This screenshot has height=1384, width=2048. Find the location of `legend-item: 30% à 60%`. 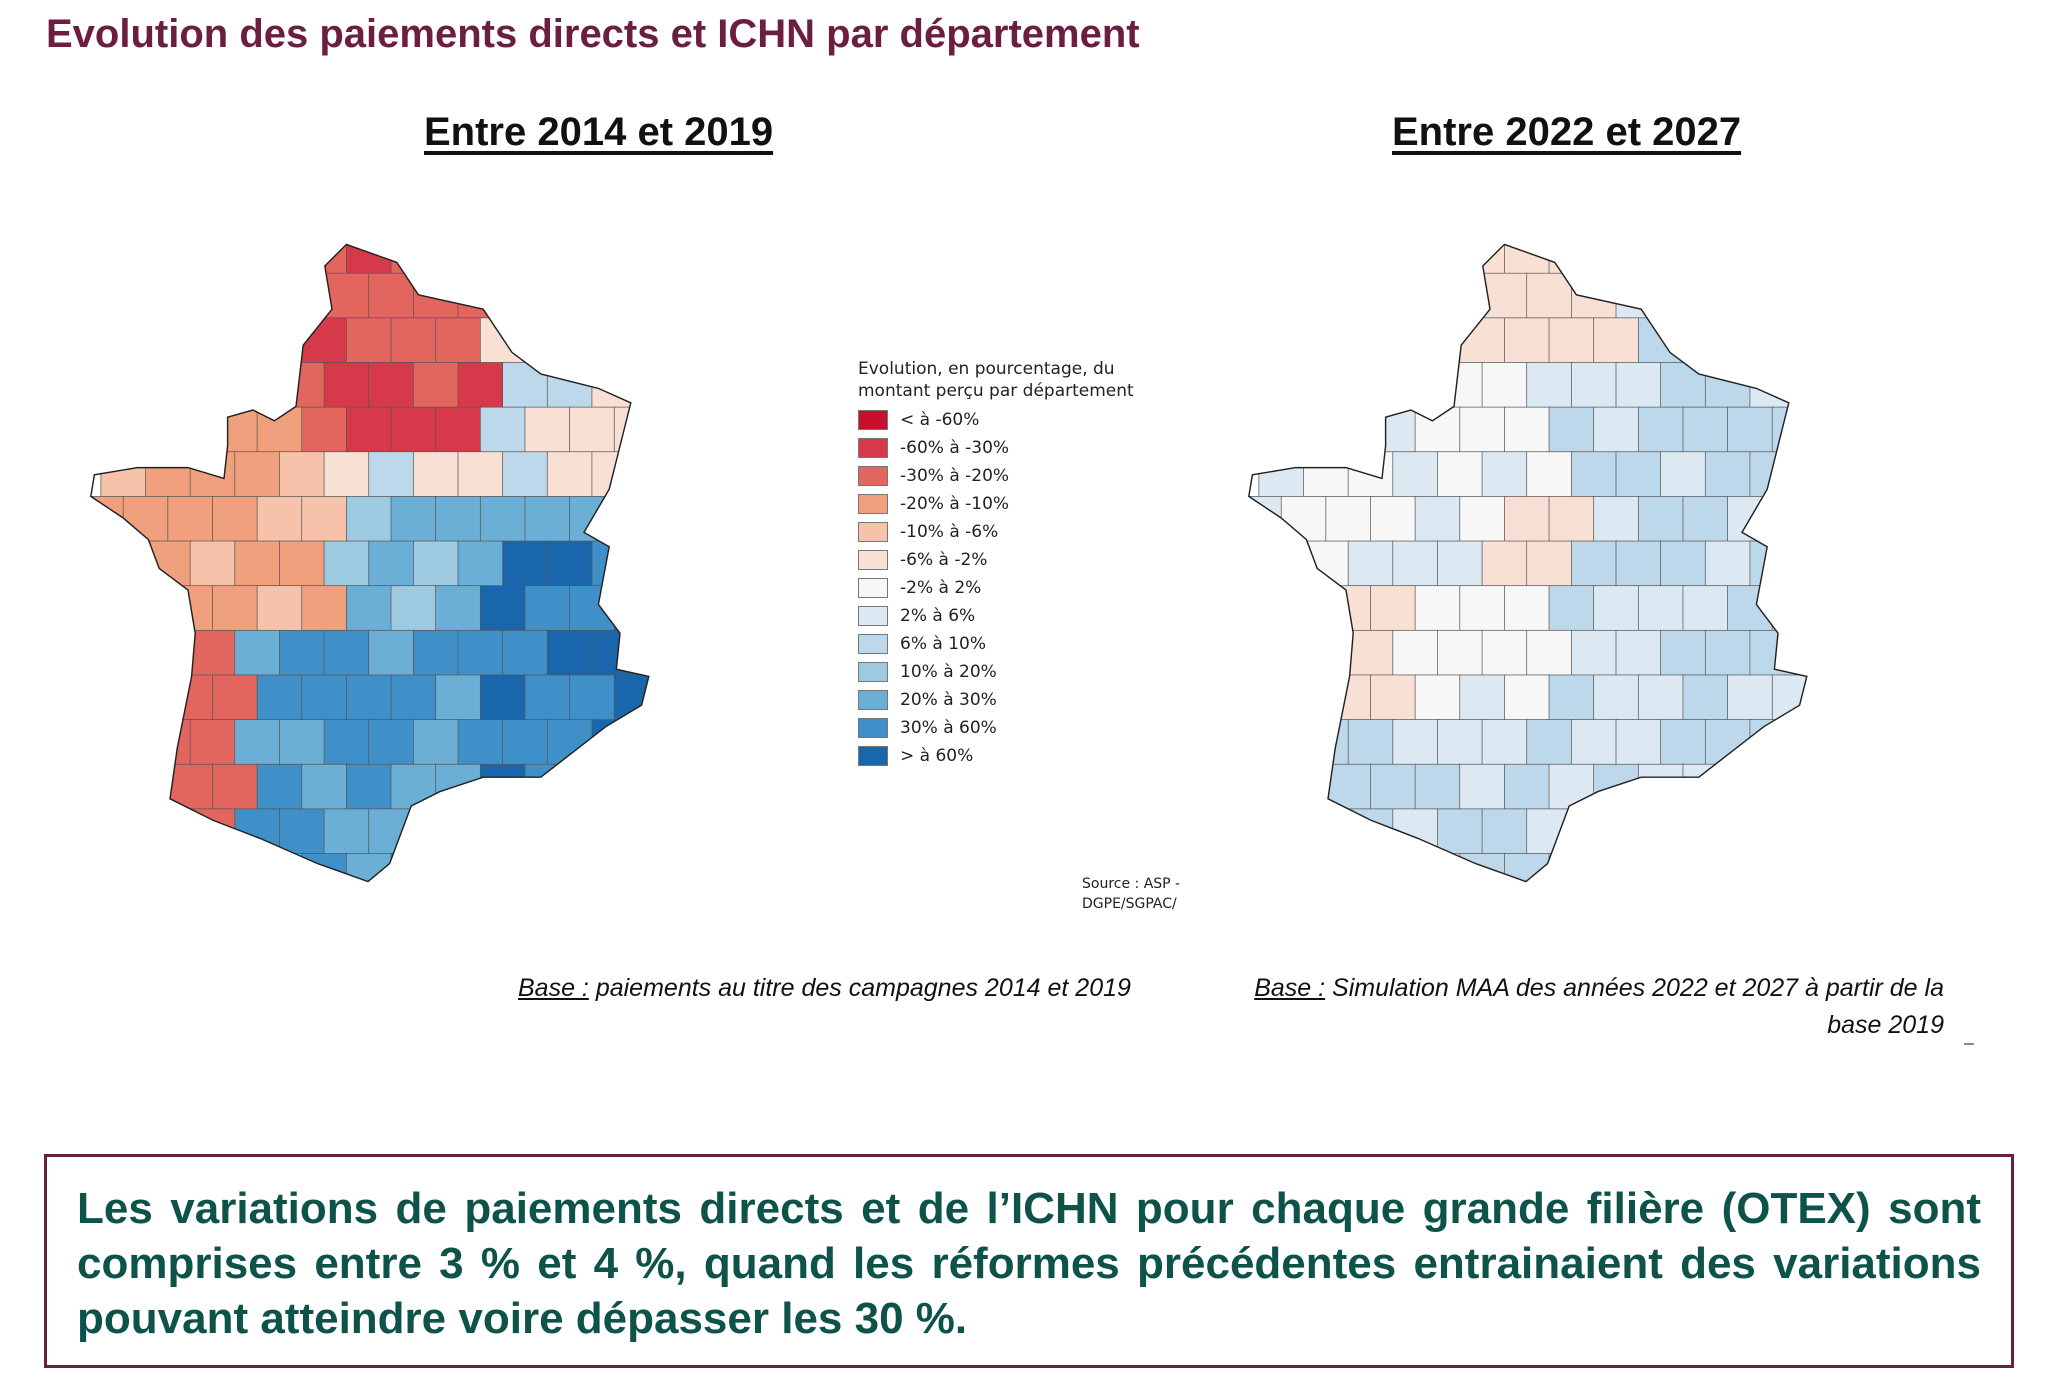

legend-item: 30% à 60% is located at coordinates (1023, 728).